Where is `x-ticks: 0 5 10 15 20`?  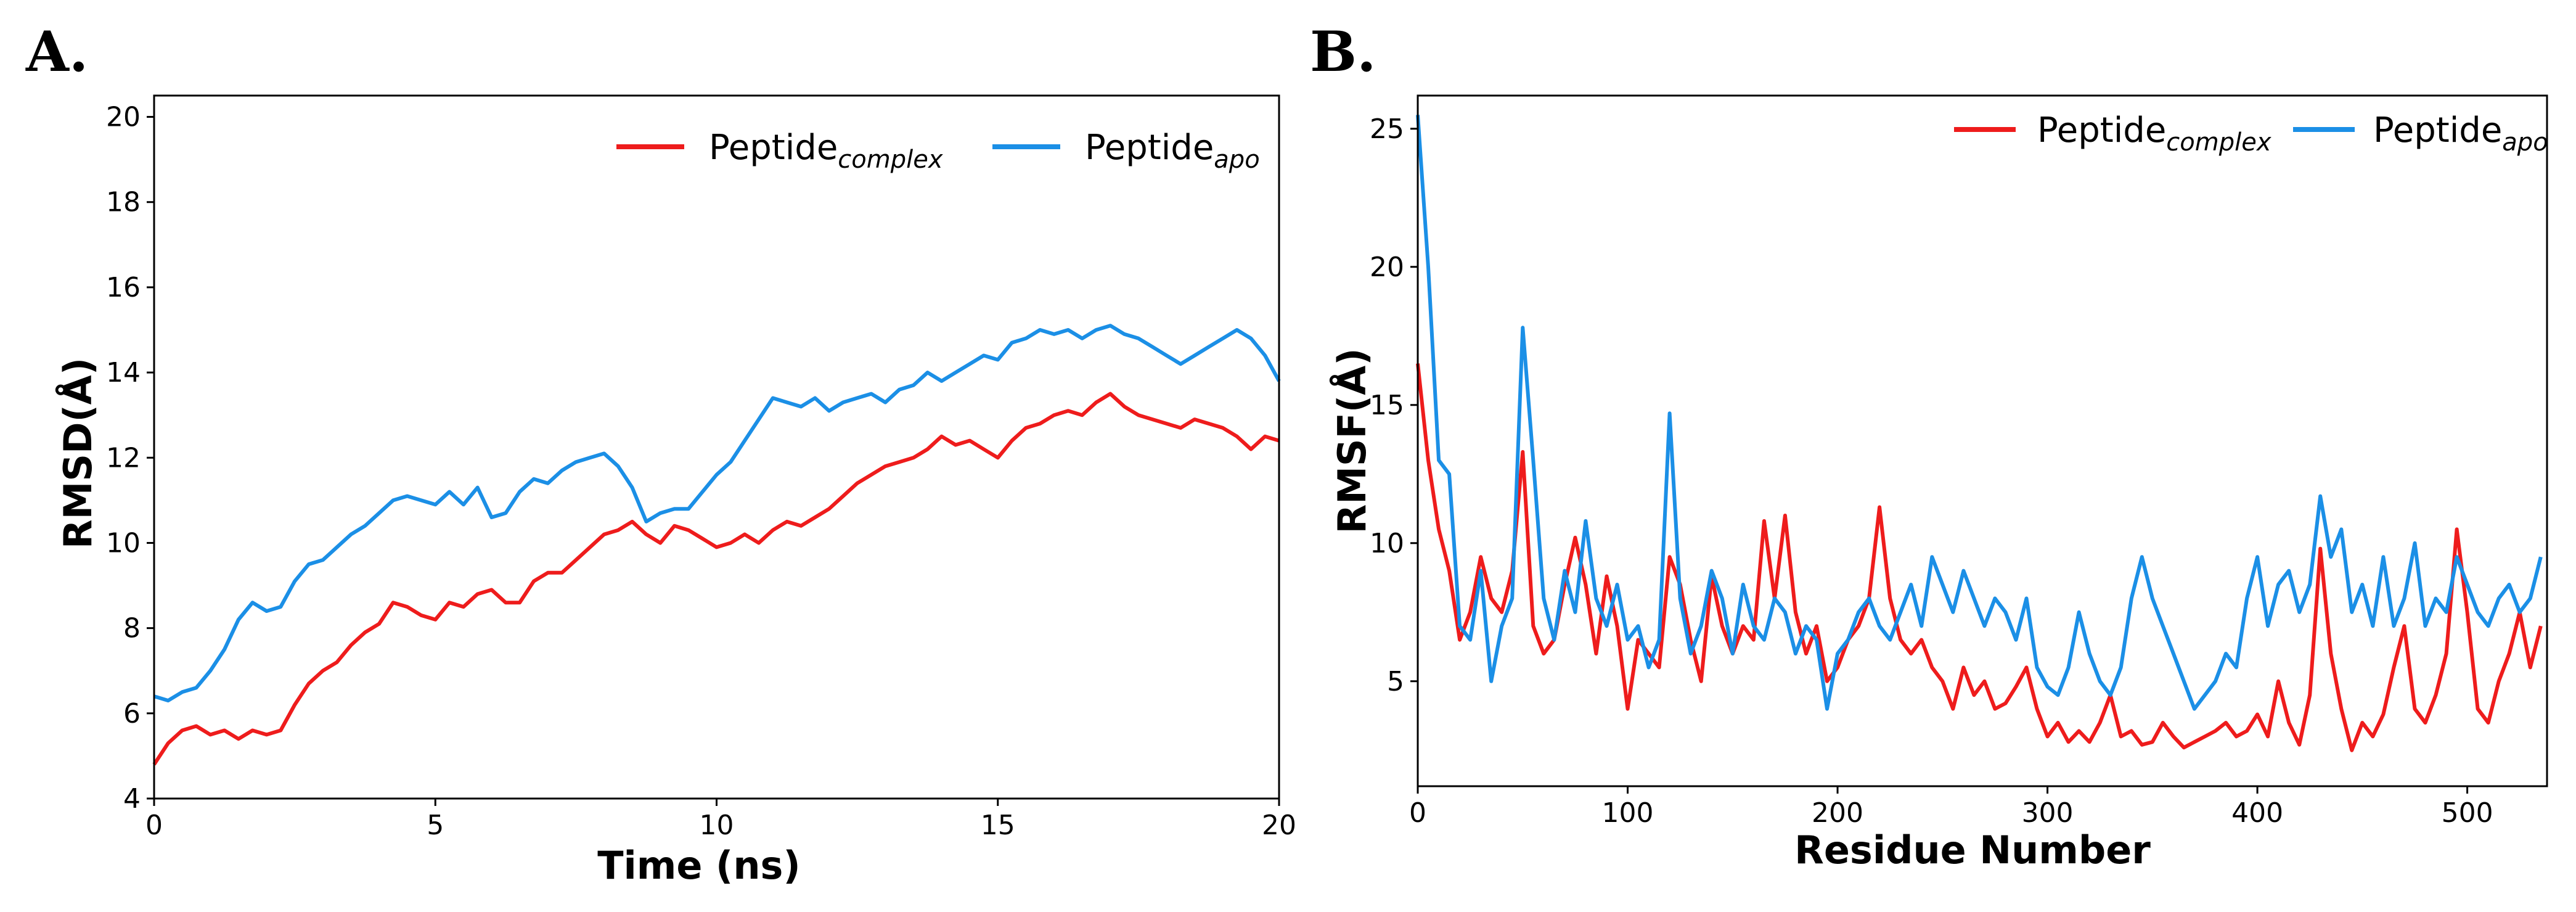 x-ticks: 0 5 10 15 20 is located at coordinates (720, 820).